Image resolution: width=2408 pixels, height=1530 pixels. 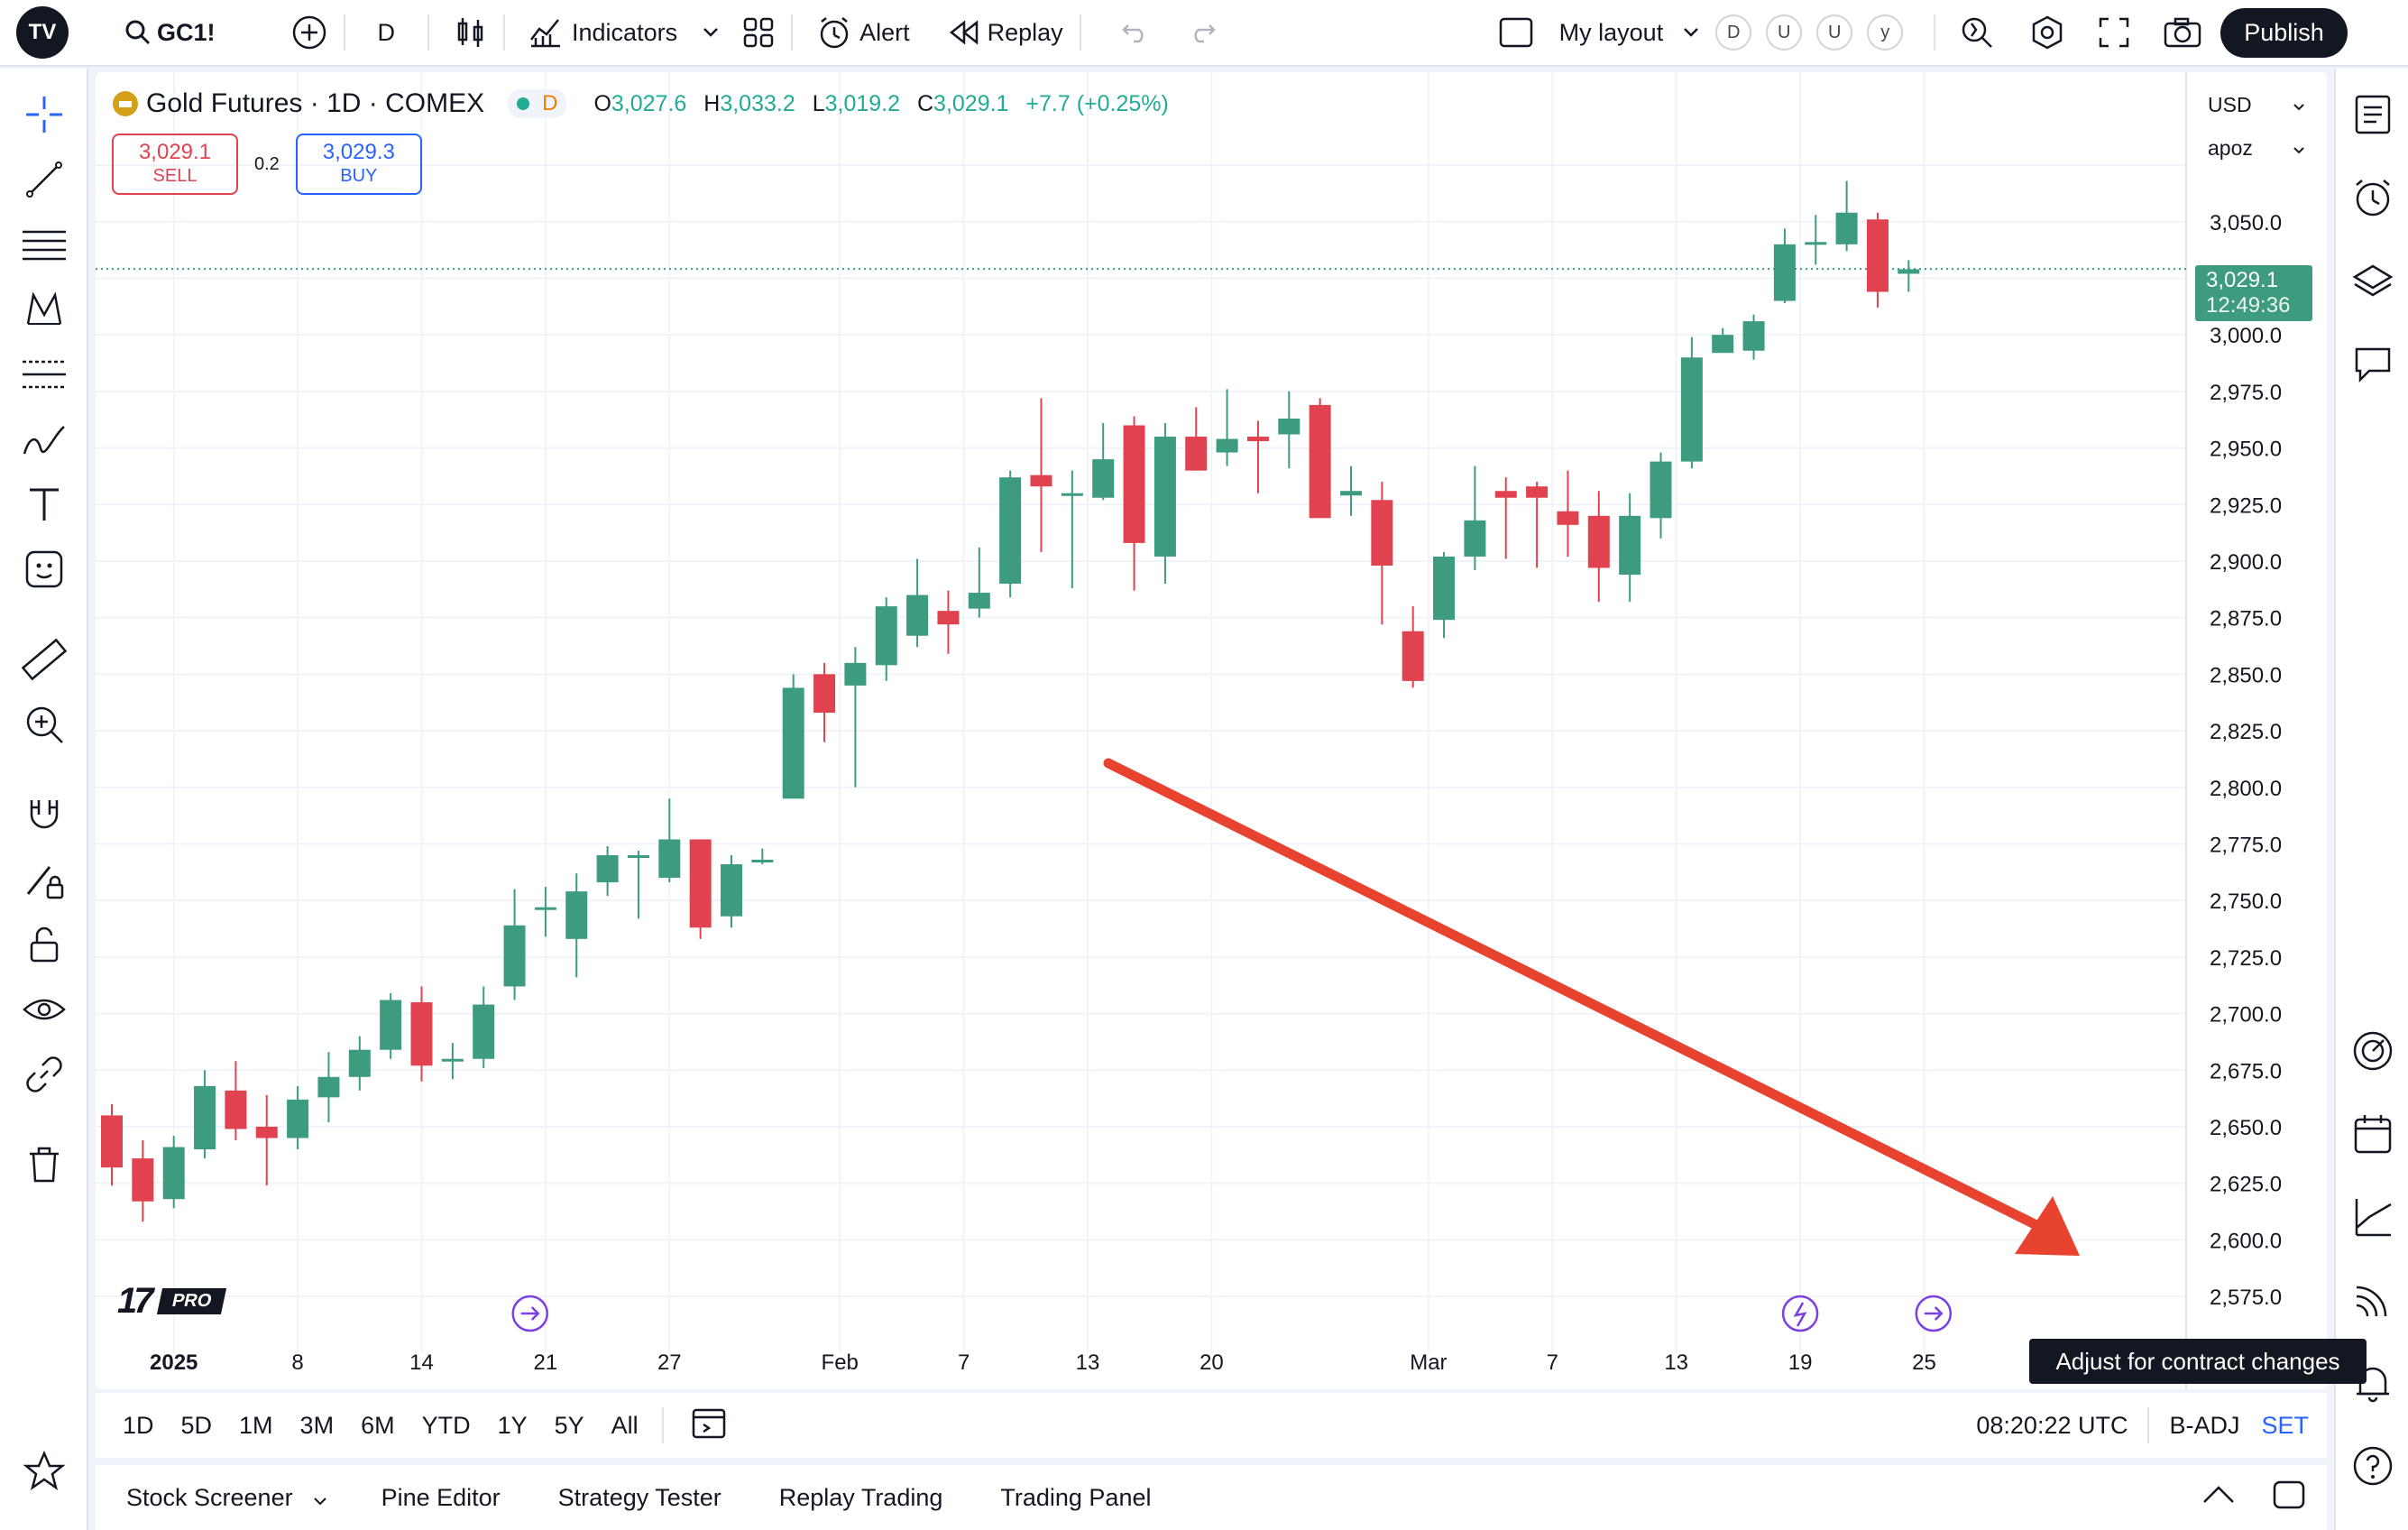 I want to click on separator, so click(x=1935, y=32).